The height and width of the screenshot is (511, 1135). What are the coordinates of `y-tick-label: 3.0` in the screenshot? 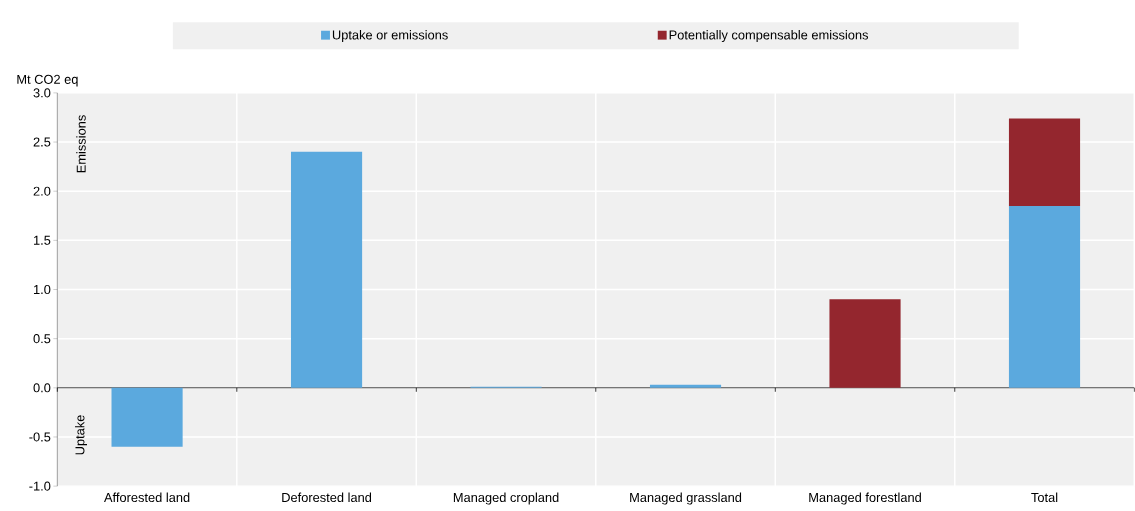 It's located at (42, 93).